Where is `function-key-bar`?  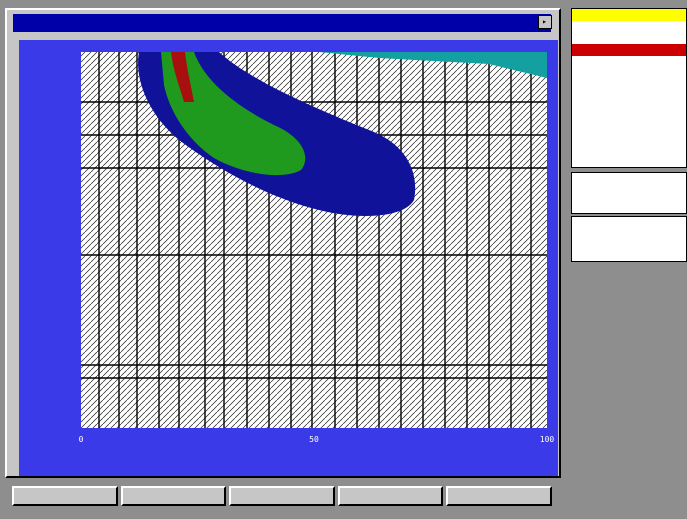
function-key-bar is located at coordinates (282, 496).